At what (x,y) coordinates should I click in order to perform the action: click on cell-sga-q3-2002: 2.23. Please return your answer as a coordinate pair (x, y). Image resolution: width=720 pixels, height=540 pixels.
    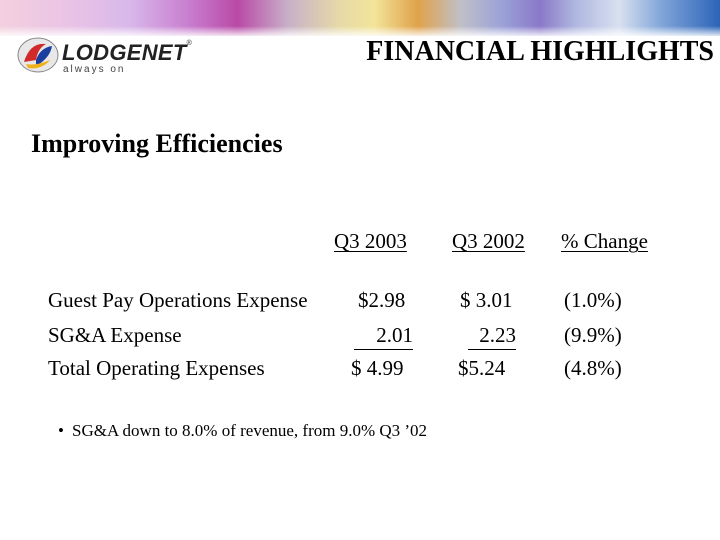
    Looking at the image, I should click on (492, 336).